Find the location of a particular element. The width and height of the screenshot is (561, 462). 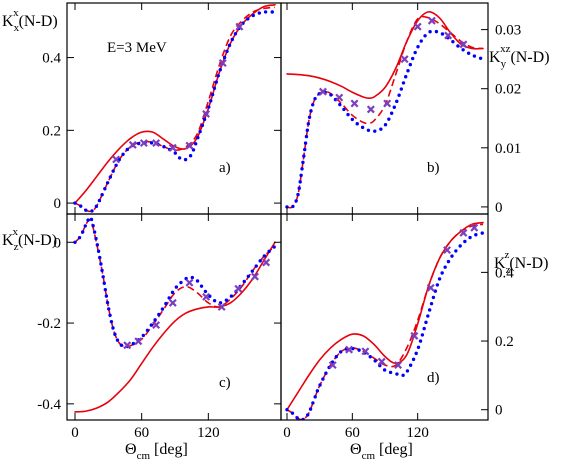

ytick-label-d-1: 0.2 is located at coordinates (504, 342).